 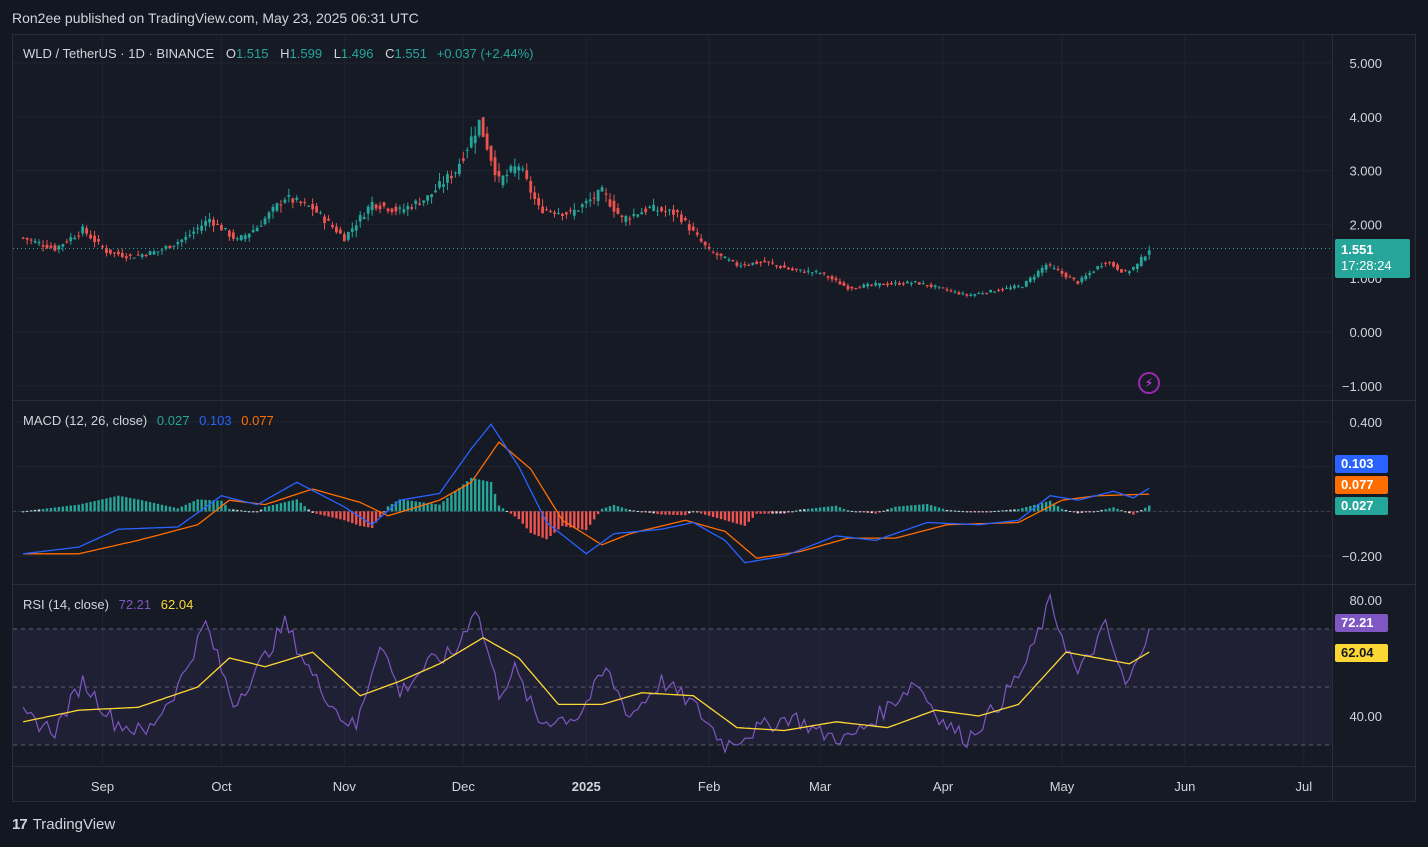 What do you see at coordinates (119, 53) in the screenshot?
I see `symbol-label: WLD / TetherUS · 1D · BINANCE` at bounding box center [119, 53].